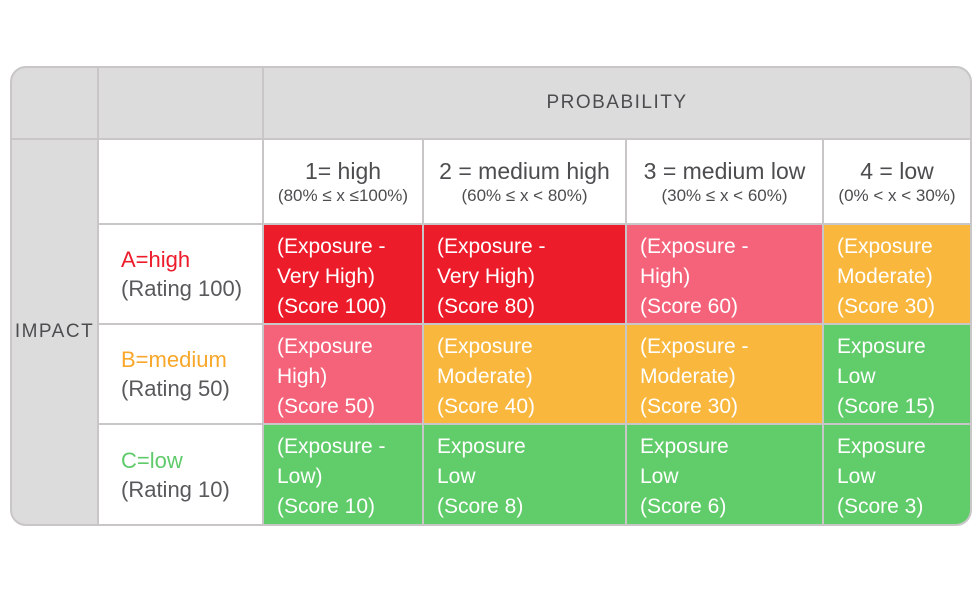  Describe the element at coordinates (343, 195) in the screenshot. I see `column-header-range: (80% ≤ x ≤100%)` at that location.